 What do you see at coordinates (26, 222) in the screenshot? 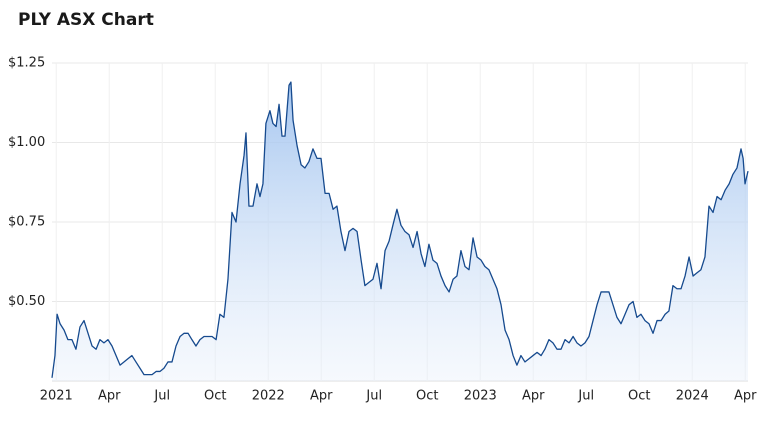
I see `y-tick-label: $0.75` at bounding box center [26, 222].